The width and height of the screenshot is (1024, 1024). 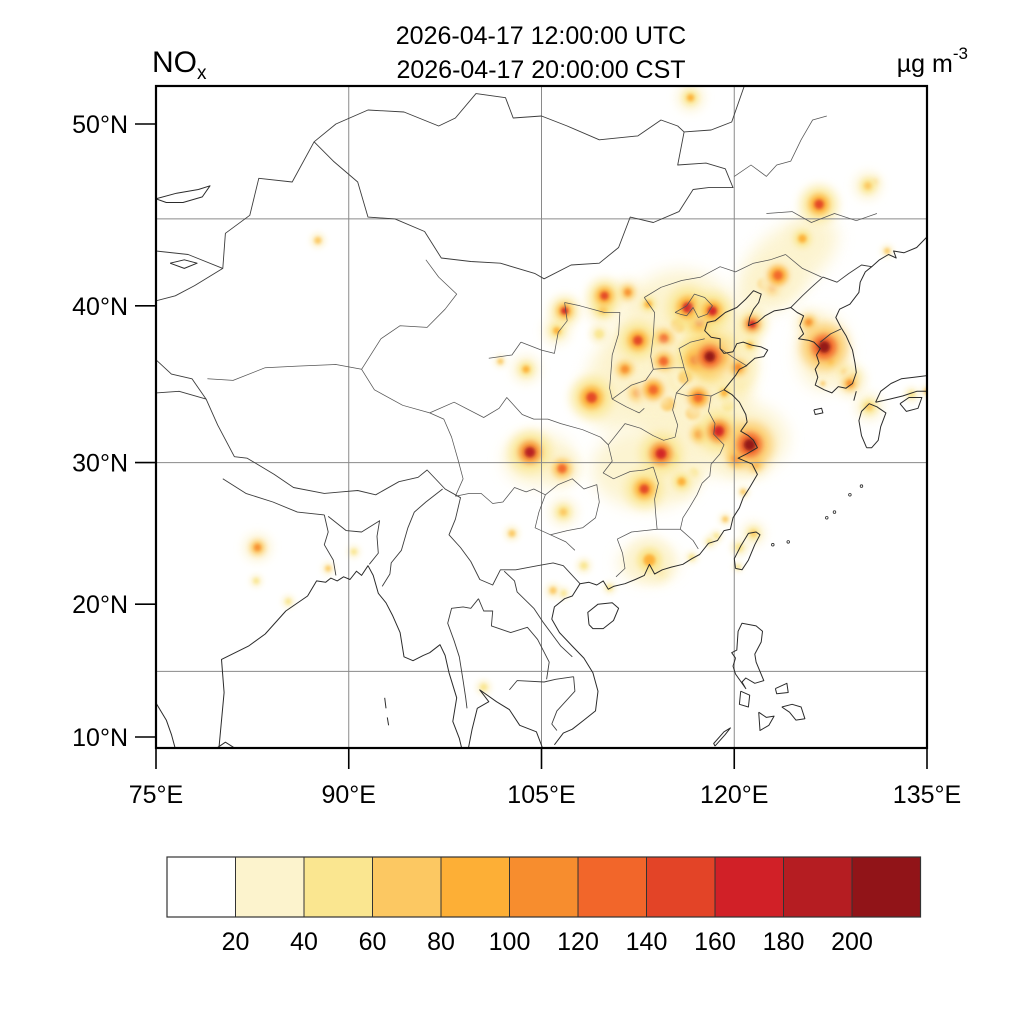 What do you see at coordinates (599, 334) in the screenshot?
I see `hotspot-shaanxi-north` at bounding box center [599, 334].